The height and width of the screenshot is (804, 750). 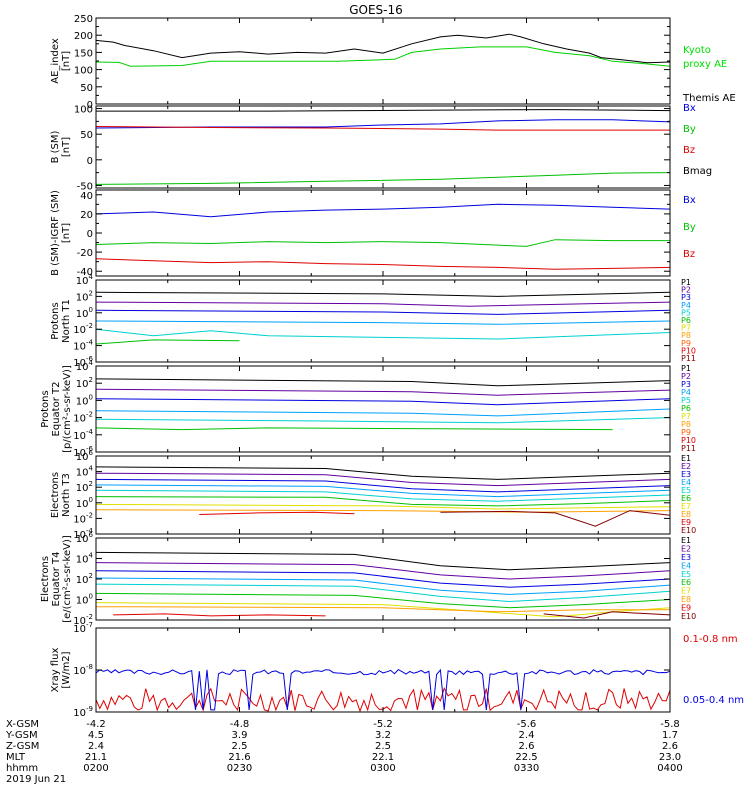 What do you see at coordinates (83, 19) in the screenshot?
I see `y-tick-label: 250` at bounding box center [83, 19].